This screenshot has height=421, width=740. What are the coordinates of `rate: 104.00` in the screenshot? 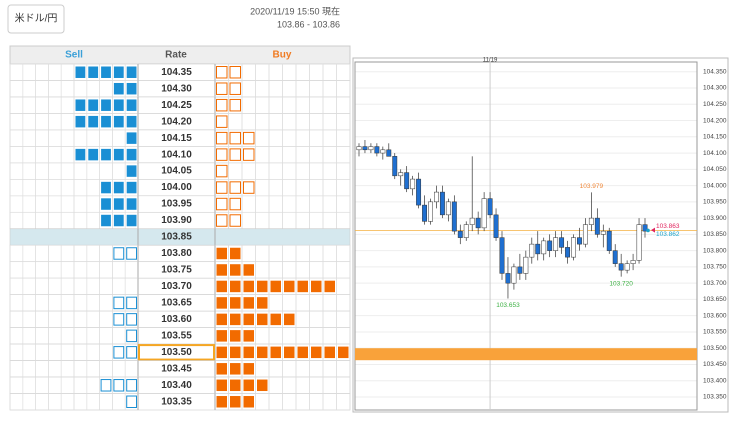 It's located at (176, 187).